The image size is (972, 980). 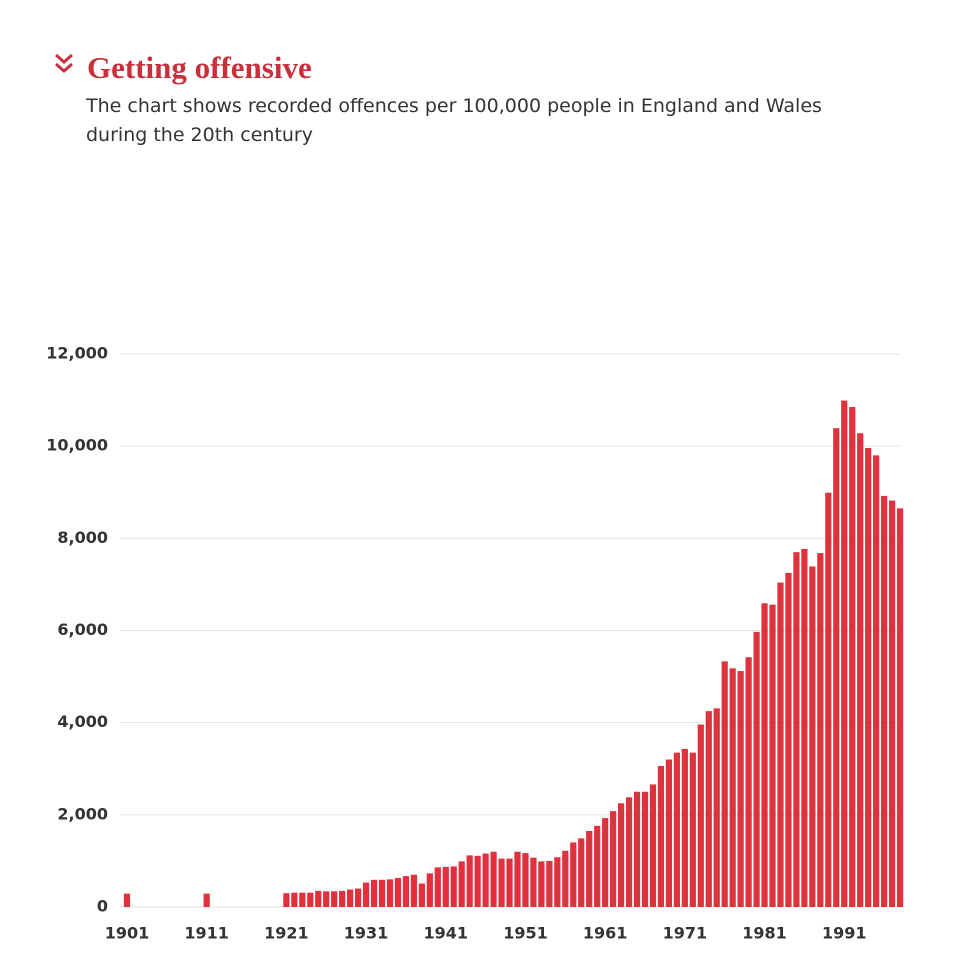 I want to click on chart-title: Getting offensive, so click(x=199, y=67).